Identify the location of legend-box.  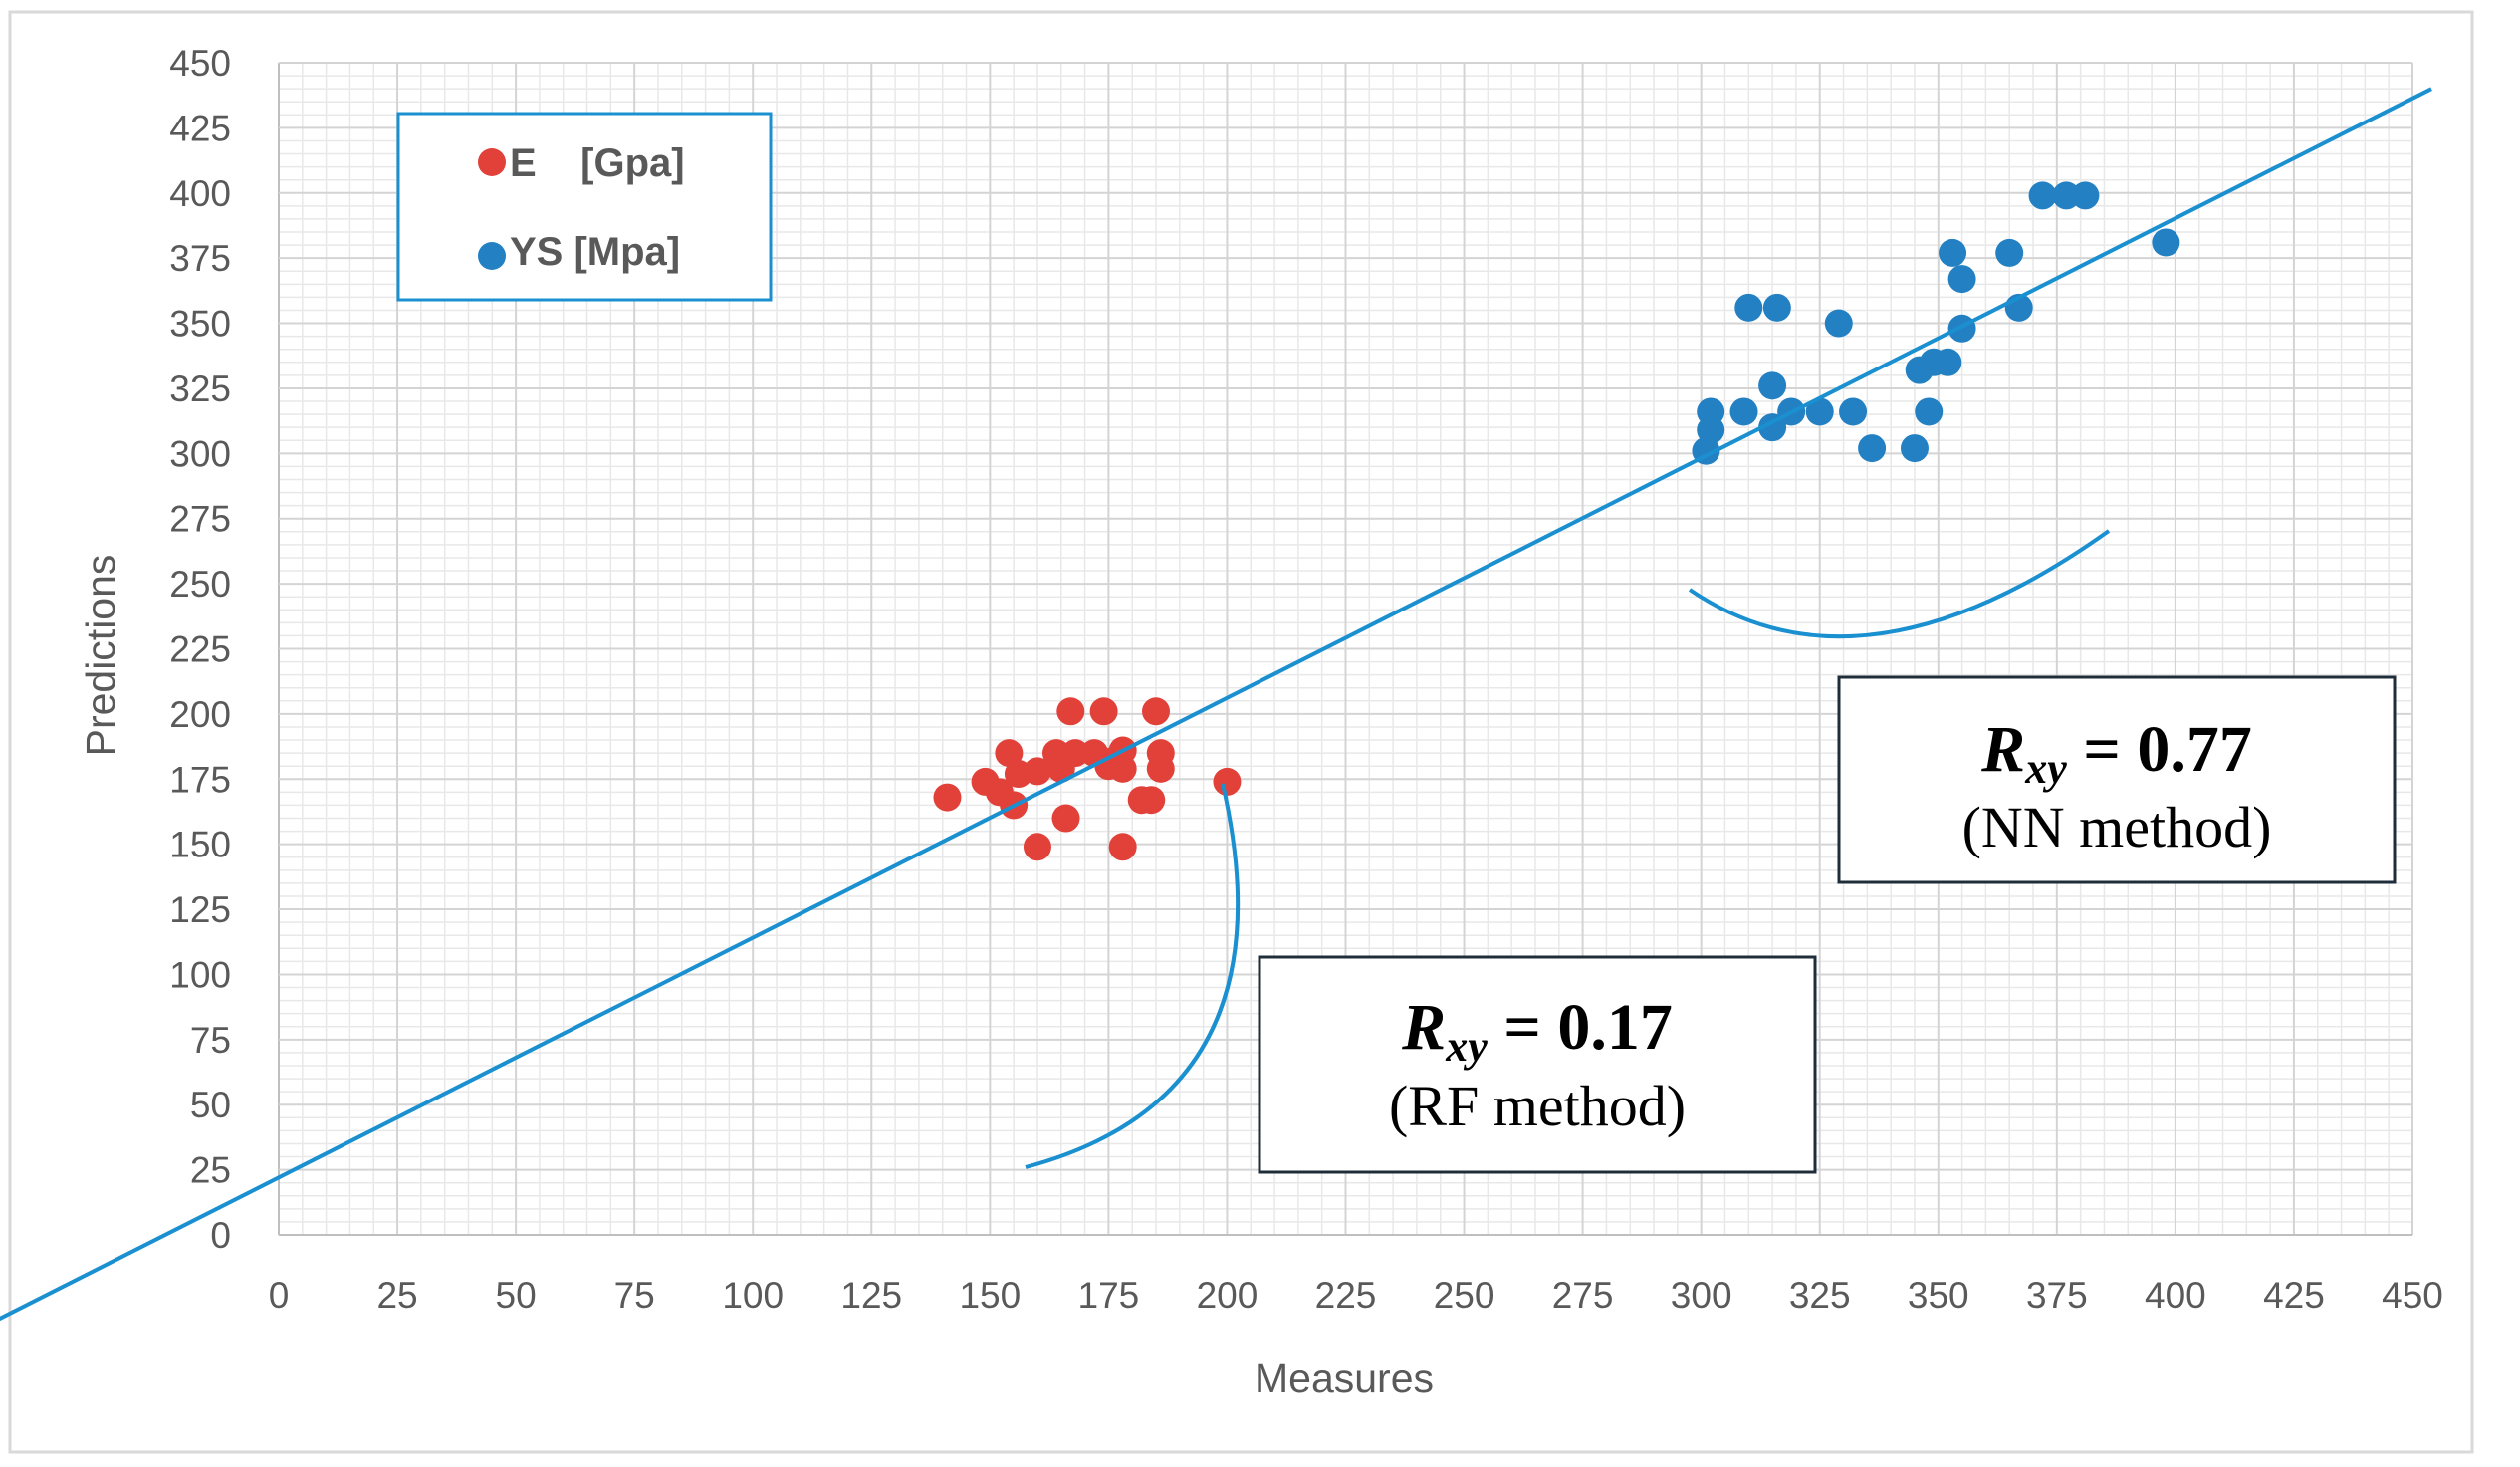
(584, 207).